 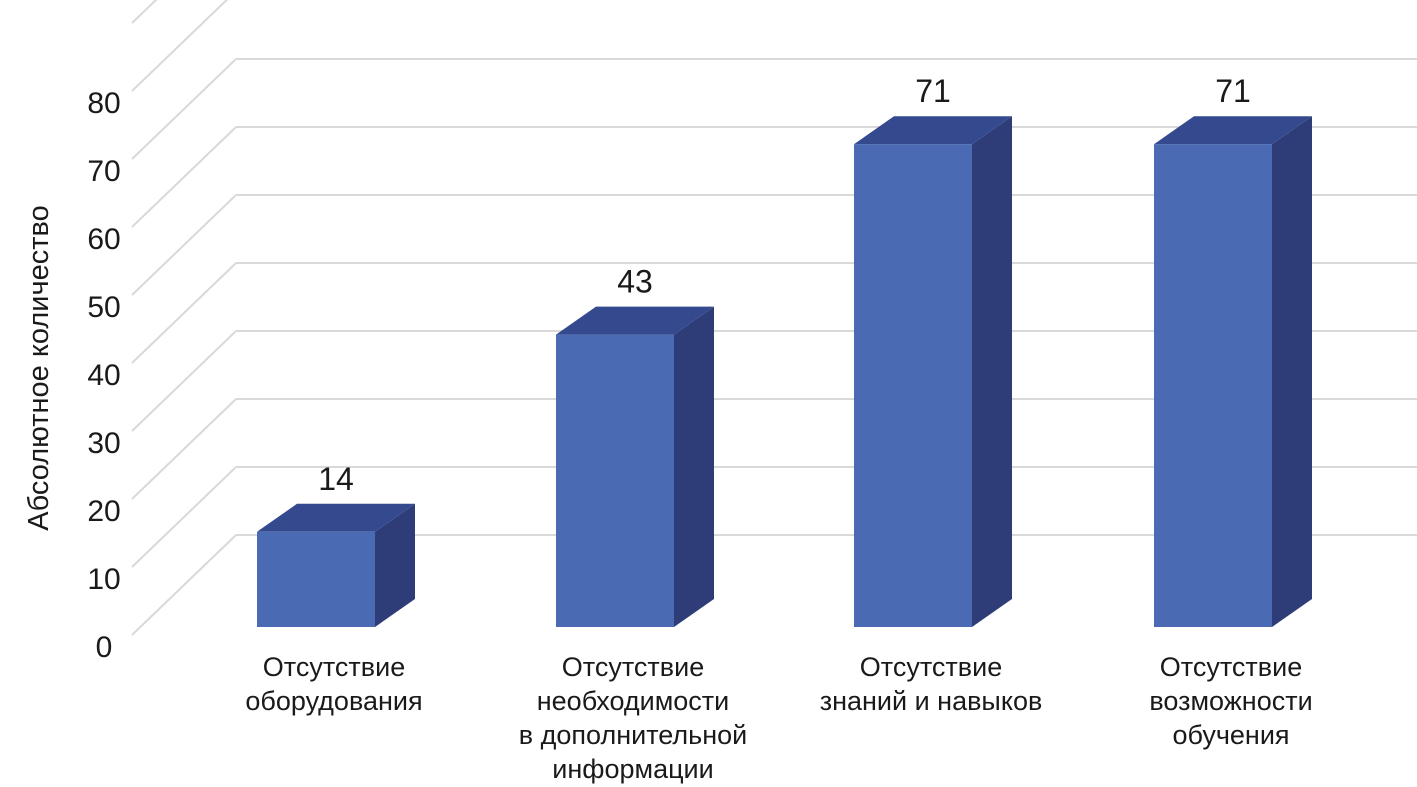 I want to click on y-tick-label: 60, so click(x=103, y=239).